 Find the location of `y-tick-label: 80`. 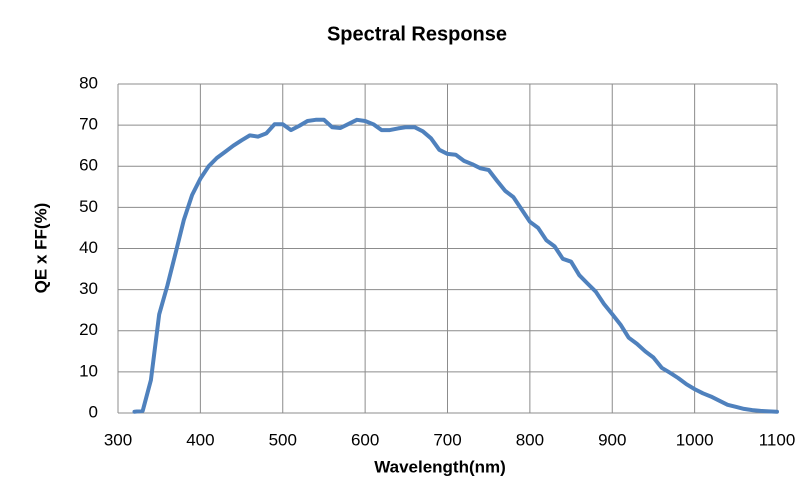

y-tick-label: 80 is located at coordinates (88, 82).